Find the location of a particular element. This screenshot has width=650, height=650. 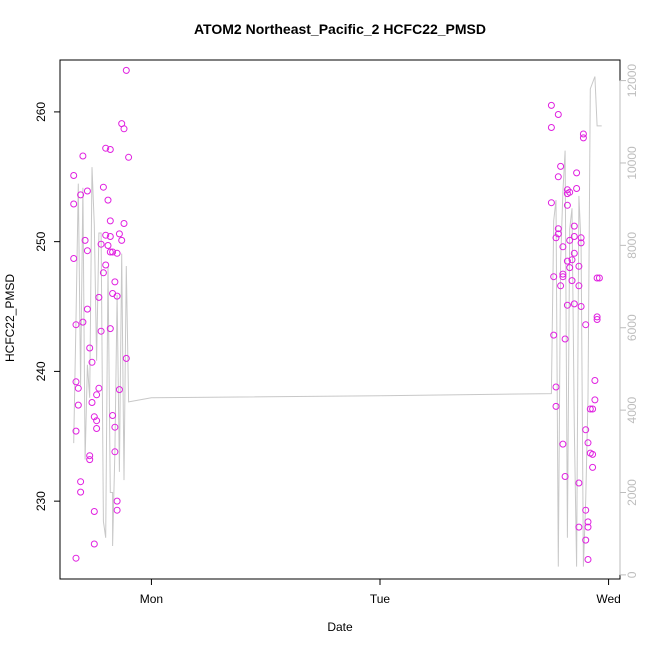

y-axis-label: HCFC22_PMSD is located at coordinates (10, 318).